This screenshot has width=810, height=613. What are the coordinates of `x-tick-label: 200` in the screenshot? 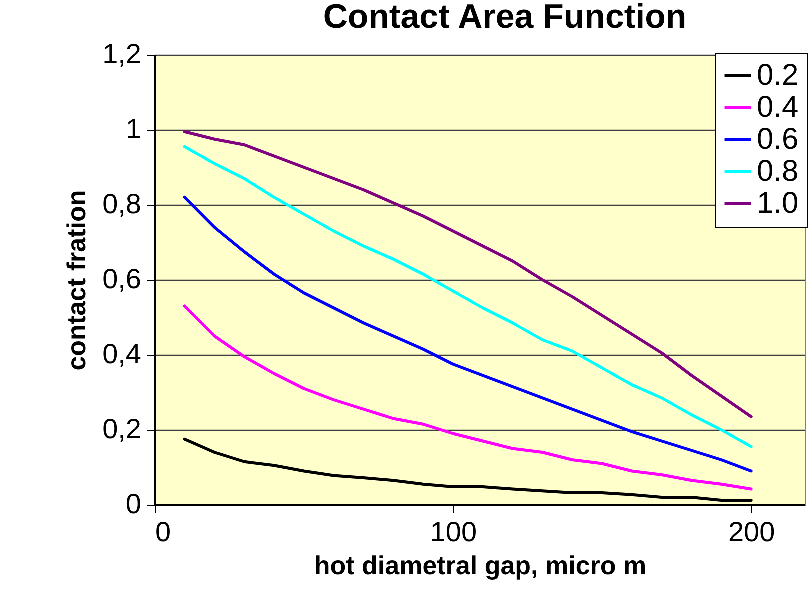 It's located at (752, 532).